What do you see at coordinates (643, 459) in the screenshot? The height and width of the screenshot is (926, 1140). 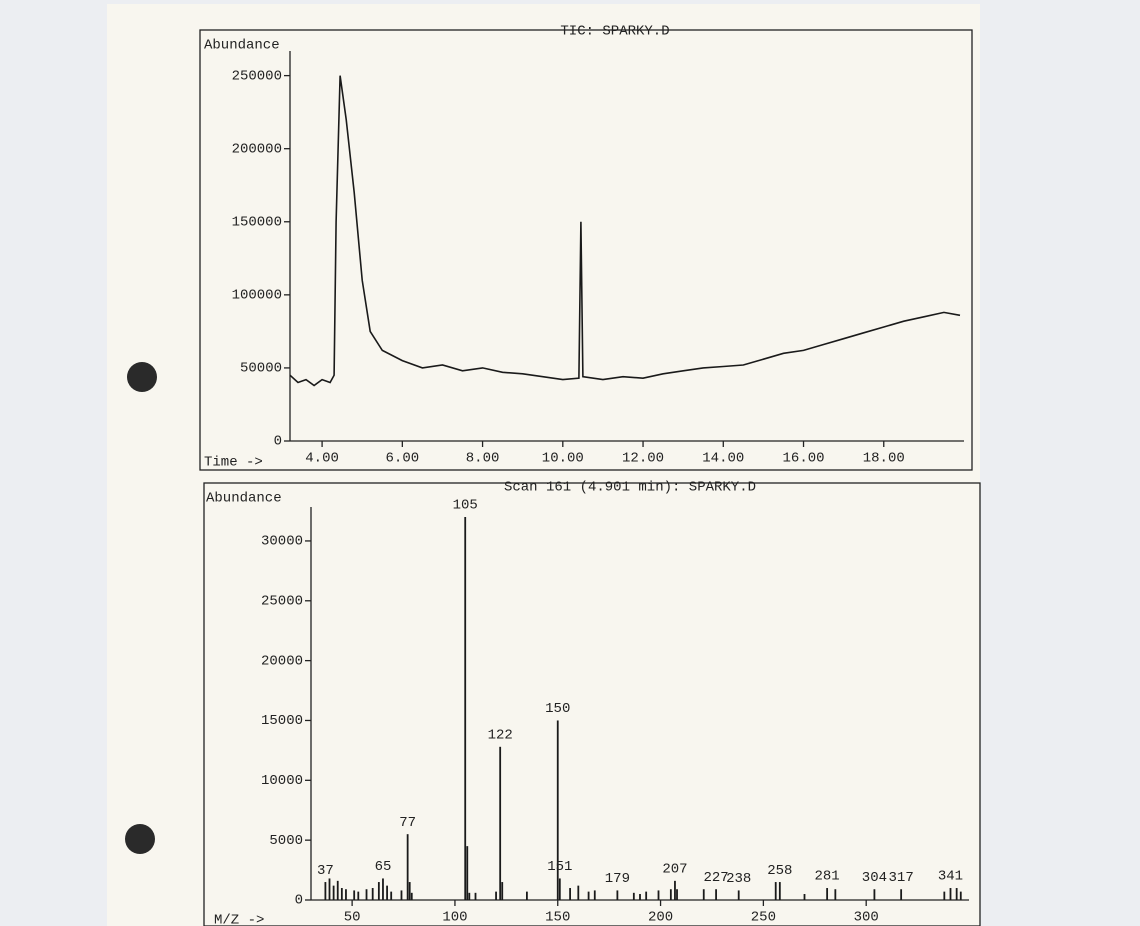 I see `x-tick-label: 12.00` at bounding box center [643, 459].